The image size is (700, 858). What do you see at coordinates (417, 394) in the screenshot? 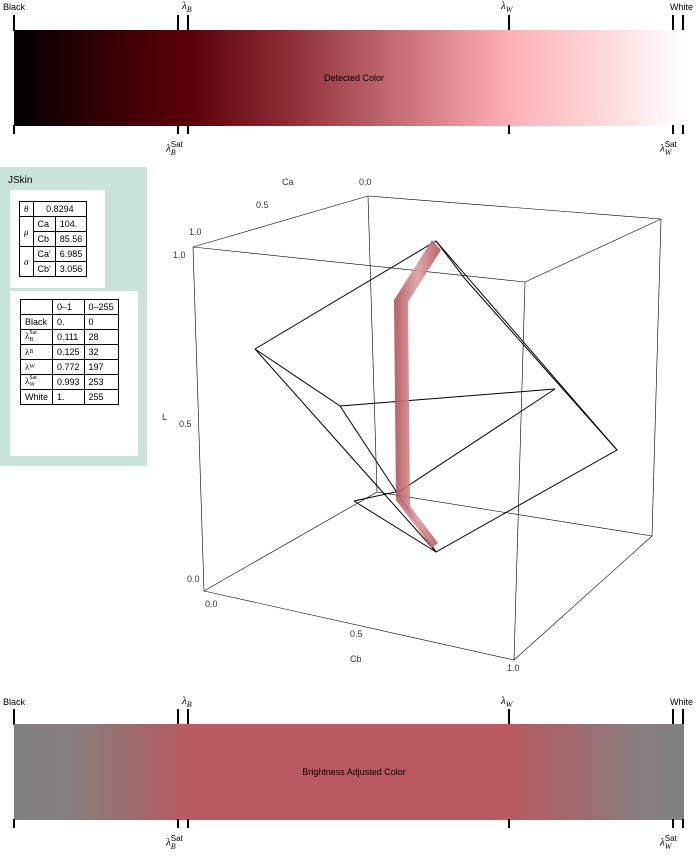
I see `skin-color-tube` at bounding box center [417, 394].